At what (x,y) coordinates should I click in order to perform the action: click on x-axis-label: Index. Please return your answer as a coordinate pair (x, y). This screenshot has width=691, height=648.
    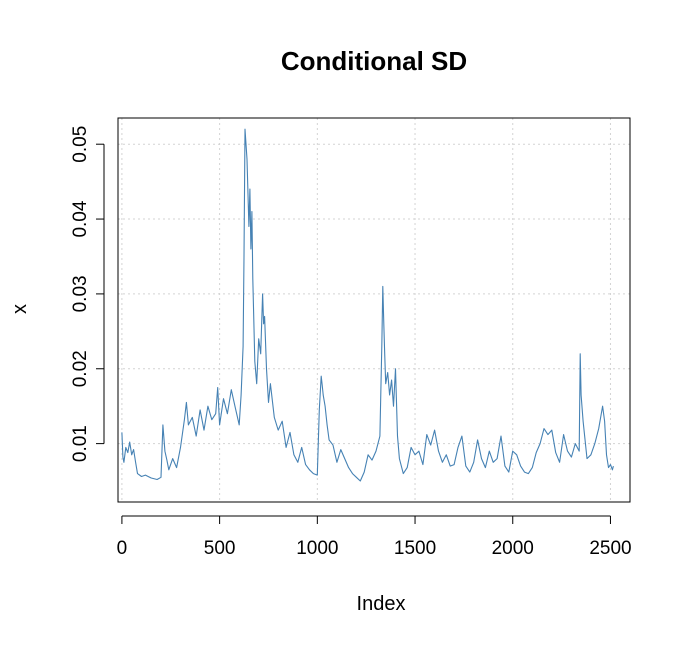
    Looking at the image, I should click on (381, 604).